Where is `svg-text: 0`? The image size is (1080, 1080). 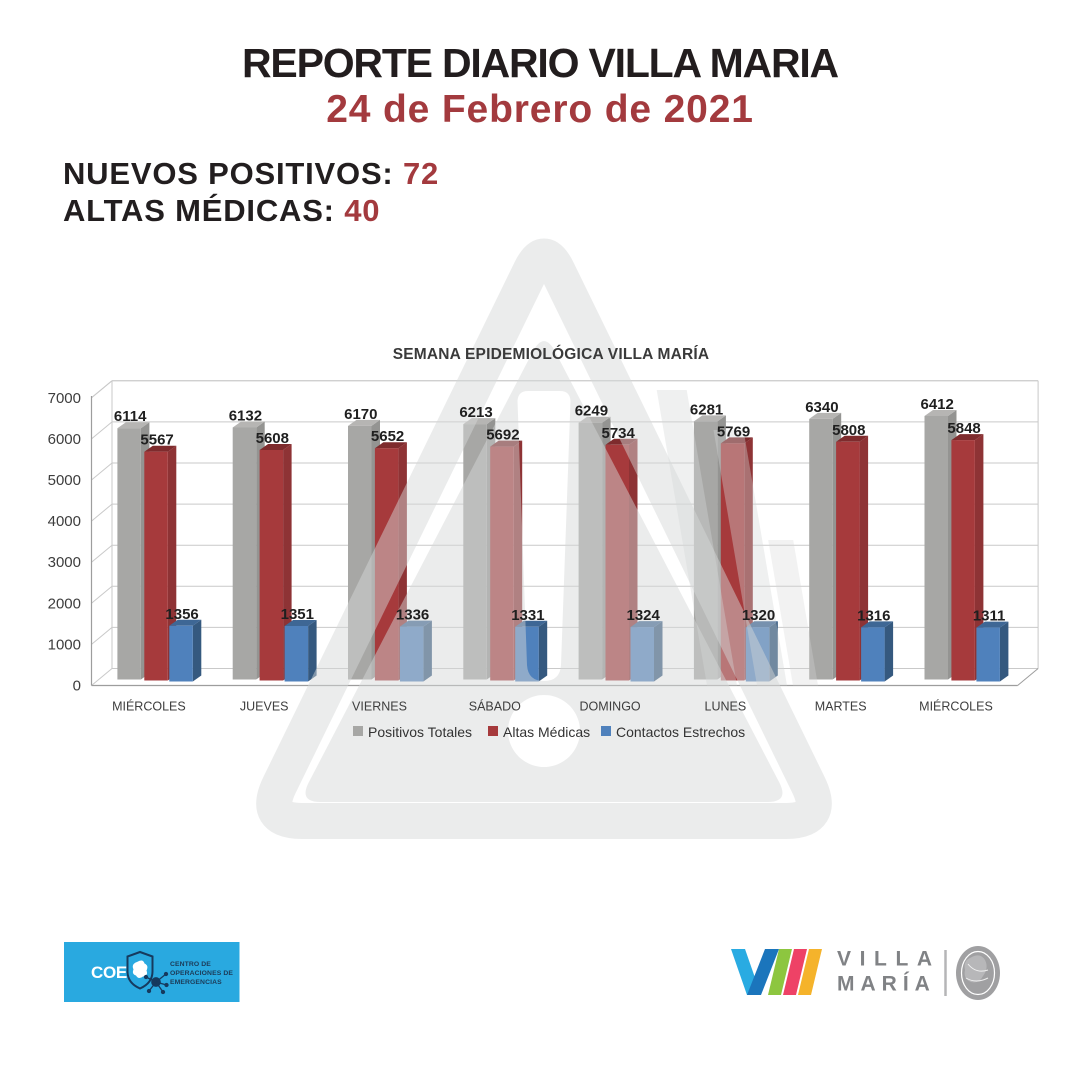
svg-text: 0 is located at coordinates (77, 686).